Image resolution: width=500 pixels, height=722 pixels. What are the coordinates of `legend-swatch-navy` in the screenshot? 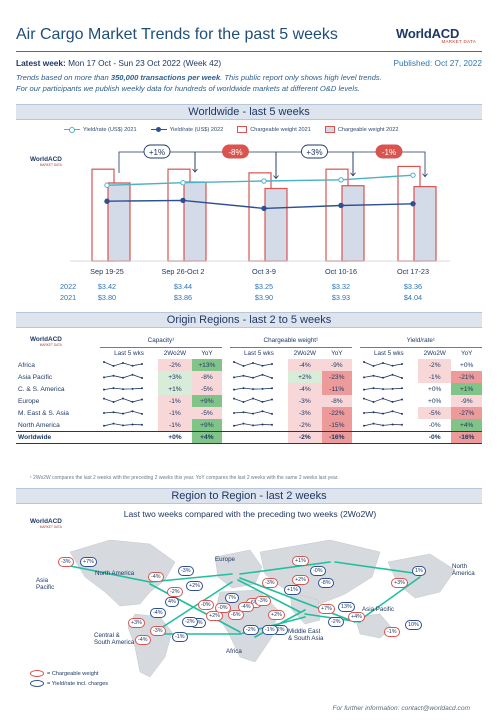 It's located at (158, 129).